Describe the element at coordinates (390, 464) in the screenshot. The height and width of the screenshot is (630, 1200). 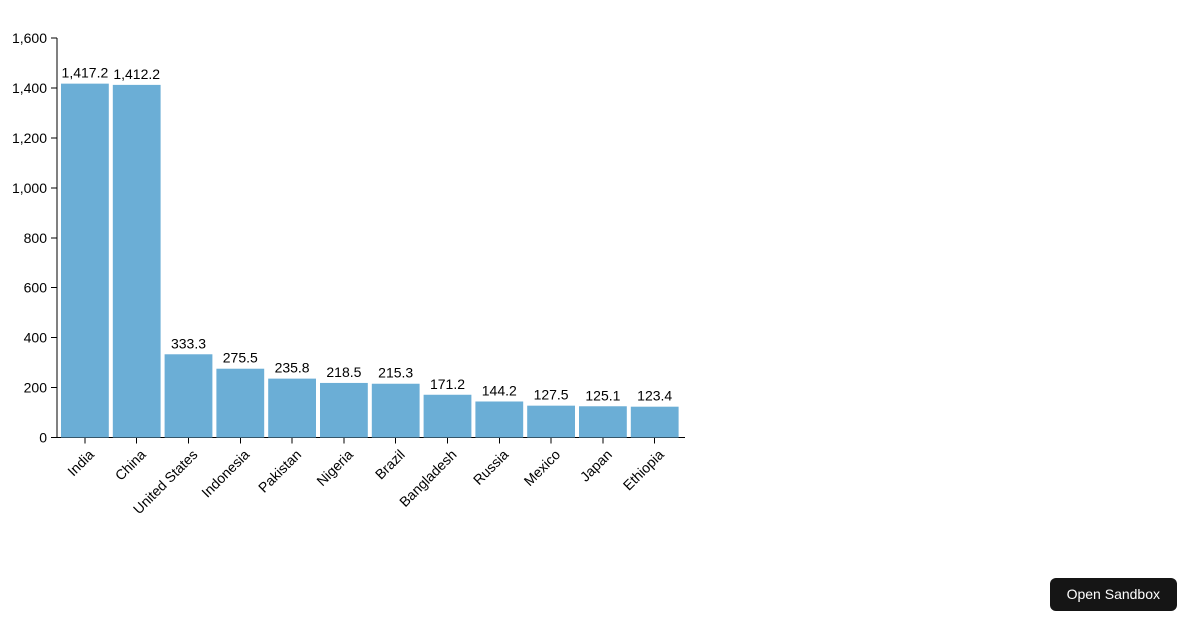
I see `x-axis-tick-label-brazil: Brazil` at that location.